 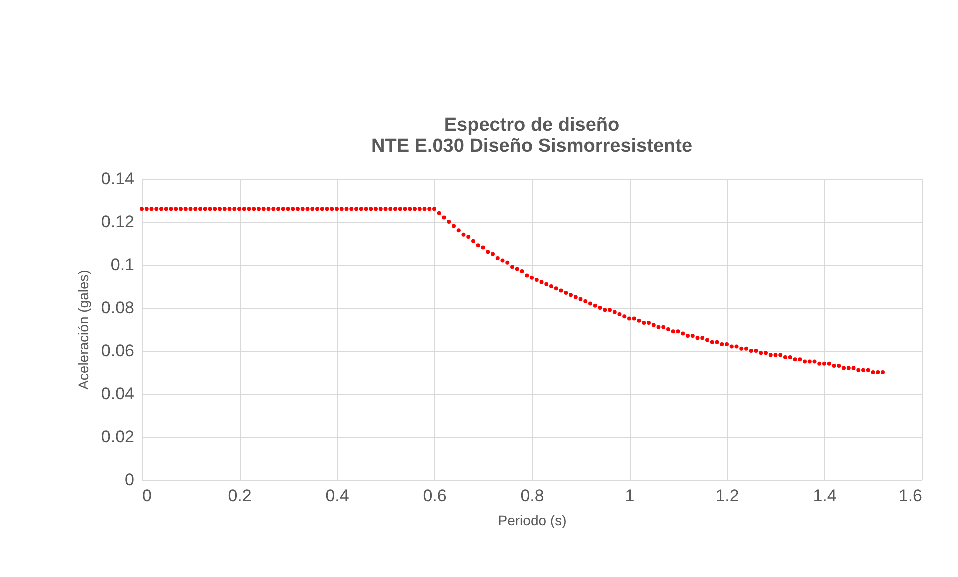 What do you see at coordinates (630, 496) in the screenshot?
I see `x-tick-label: 1` at bounding box center [630, 496].